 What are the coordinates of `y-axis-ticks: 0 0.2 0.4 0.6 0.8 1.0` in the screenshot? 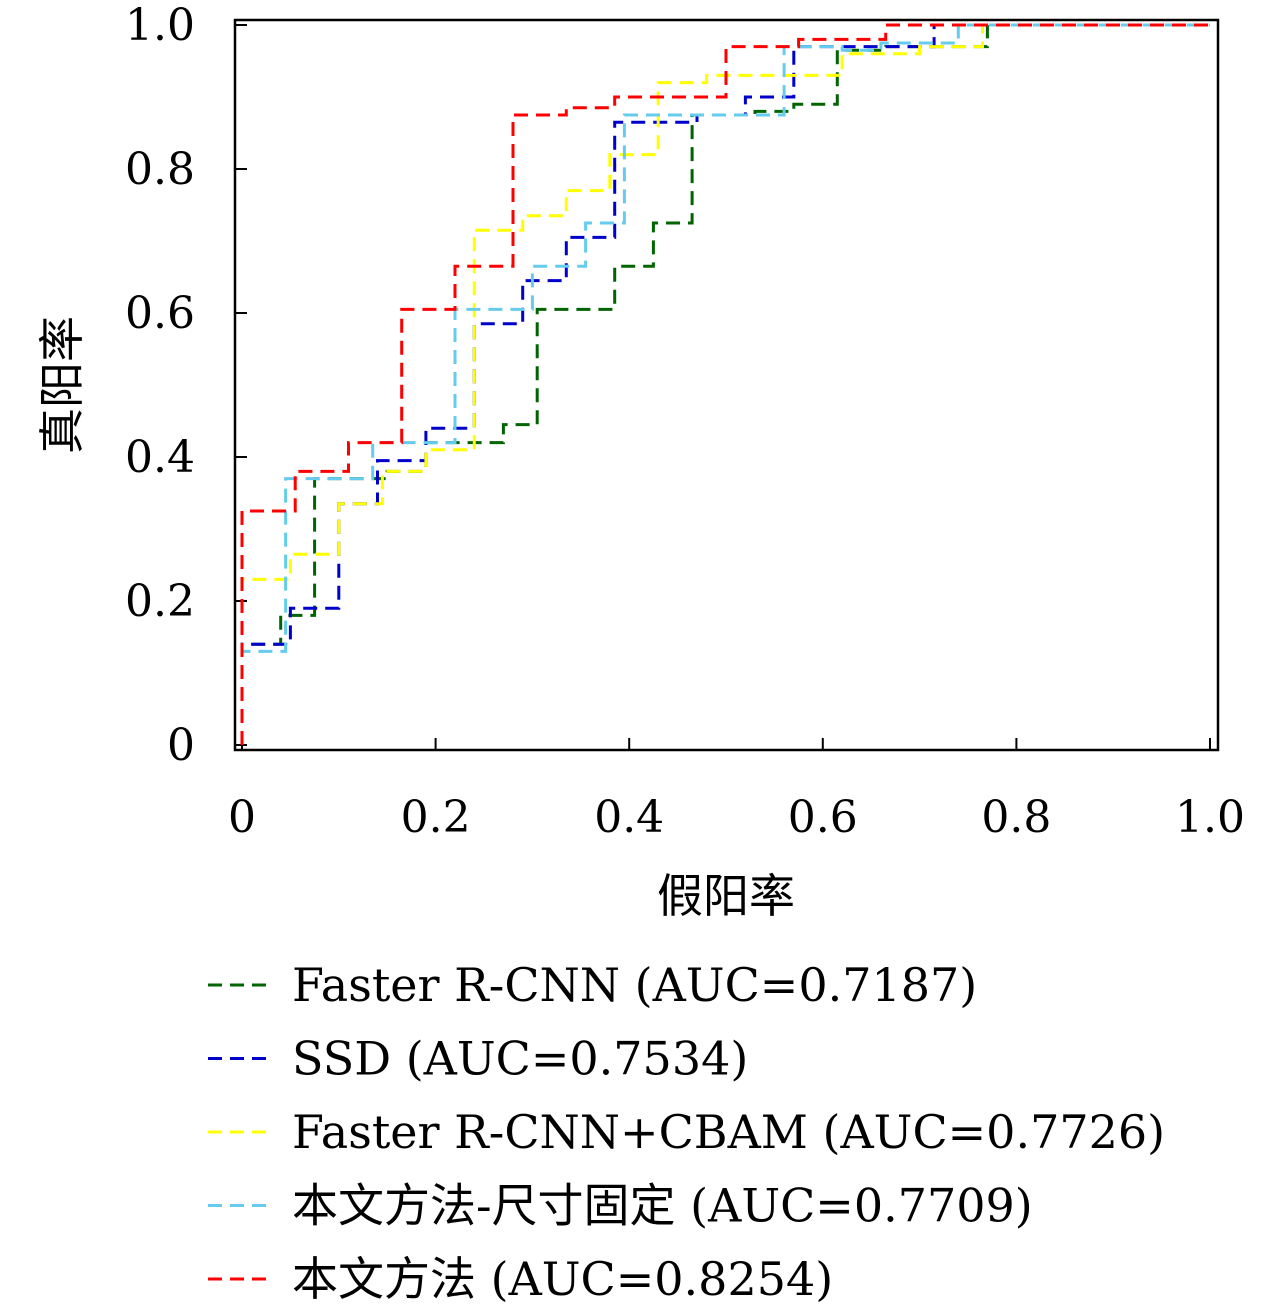 It's located at (186, 385).